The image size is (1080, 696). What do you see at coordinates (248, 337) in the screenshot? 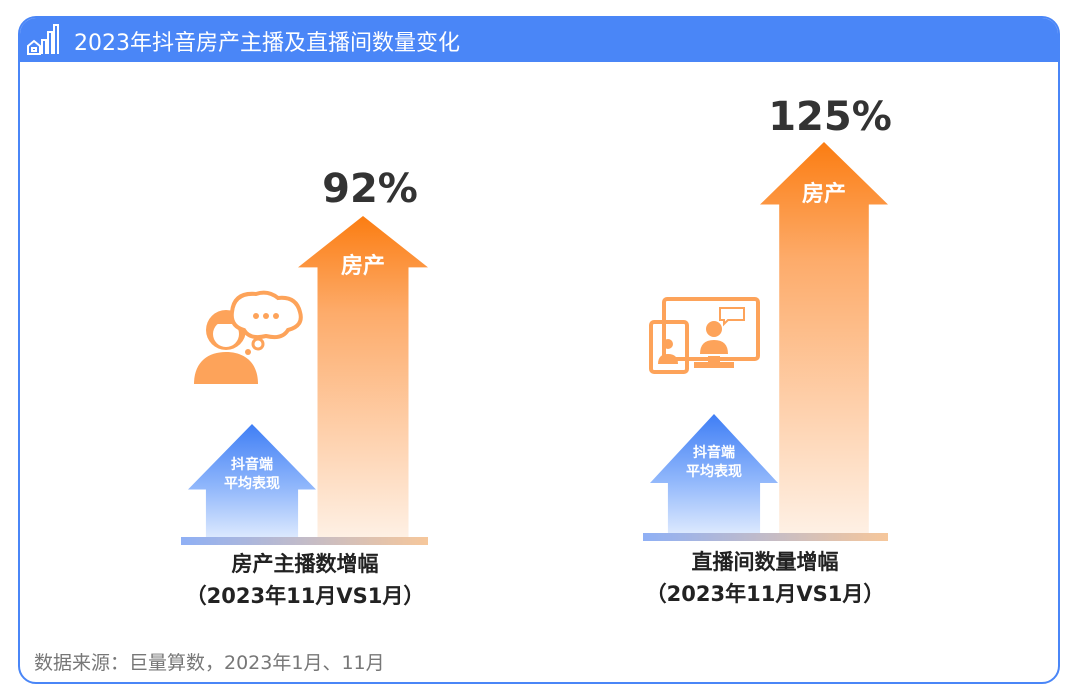
I see `person-thinking-icon` at bounding box center [248, 337].